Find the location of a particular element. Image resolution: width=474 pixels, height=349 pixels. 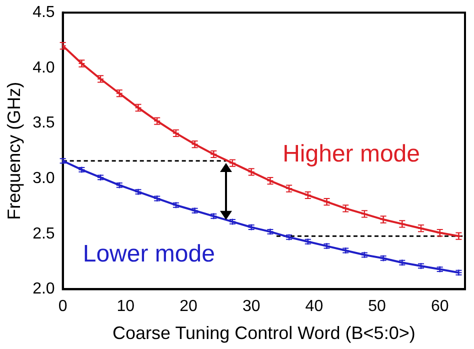

y-tick-label: 3.0 is located at coordinates (43, 178).